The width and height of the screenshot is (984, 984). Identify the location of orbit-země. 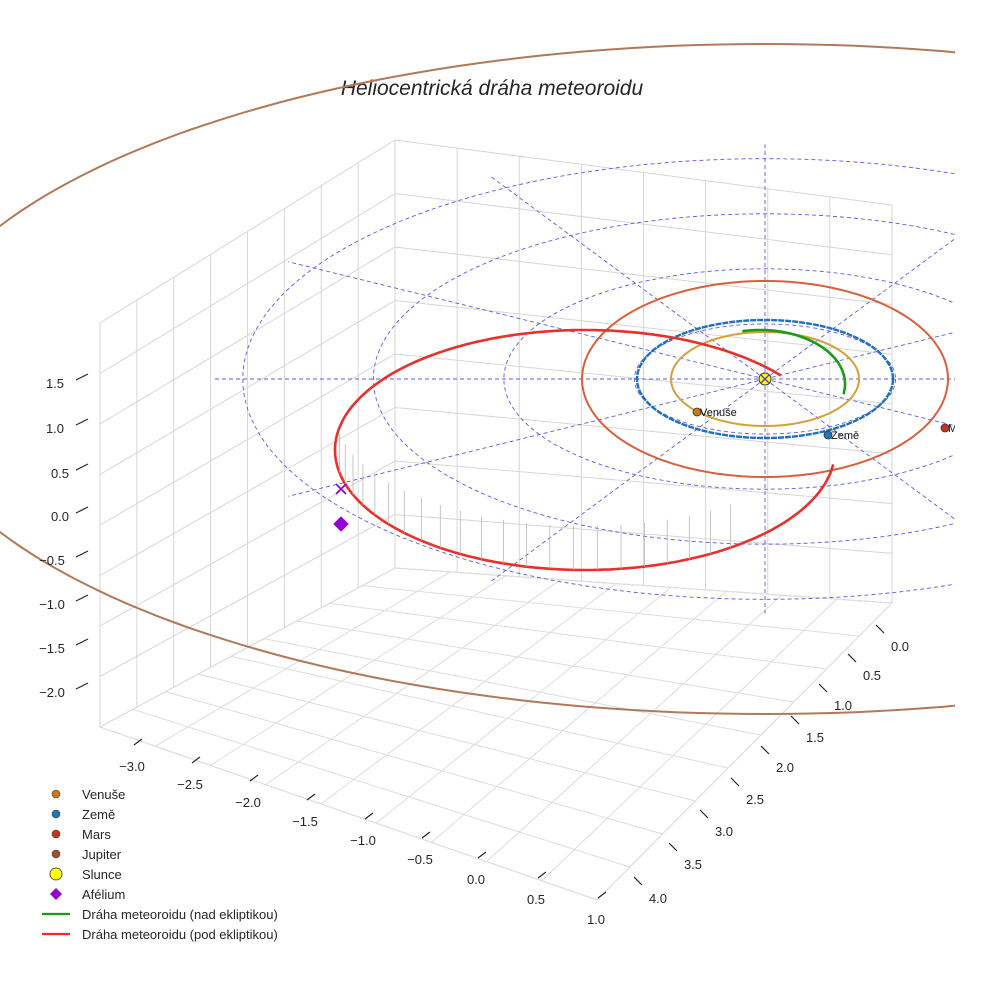
(765, 379).